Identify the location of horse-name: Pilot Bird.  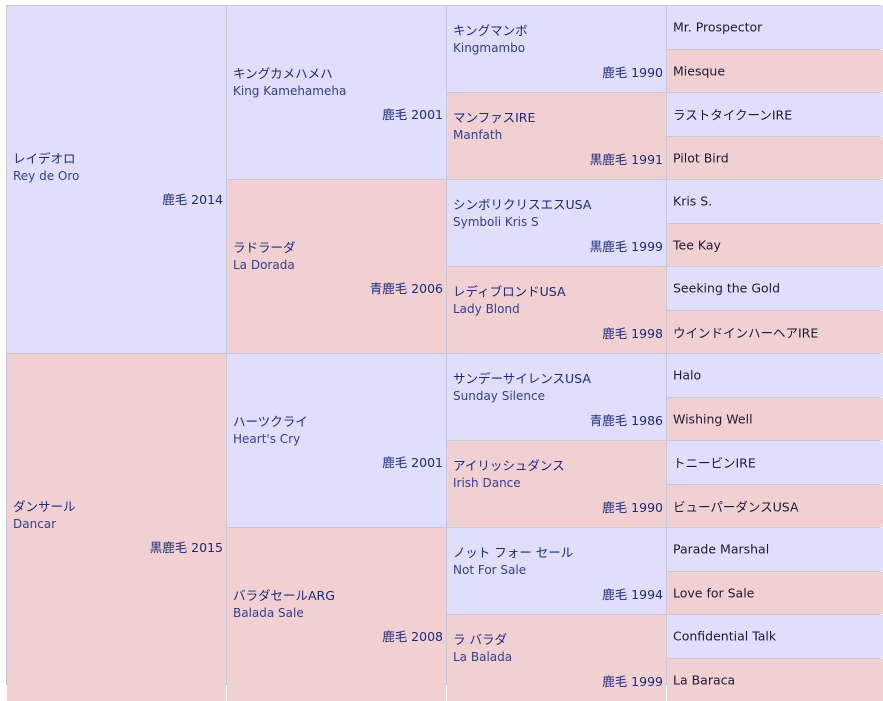
(701, 157).